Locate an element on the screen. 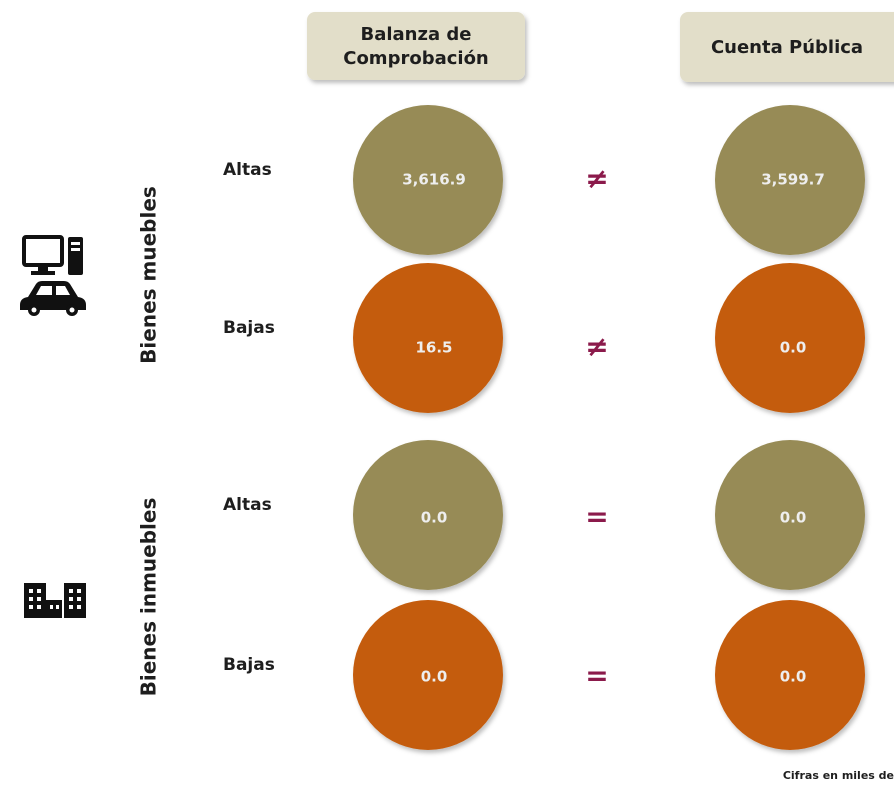 This screenshot has height=790, width=894. header-title: Cuenta Pública is located at coordinates (787, 47).